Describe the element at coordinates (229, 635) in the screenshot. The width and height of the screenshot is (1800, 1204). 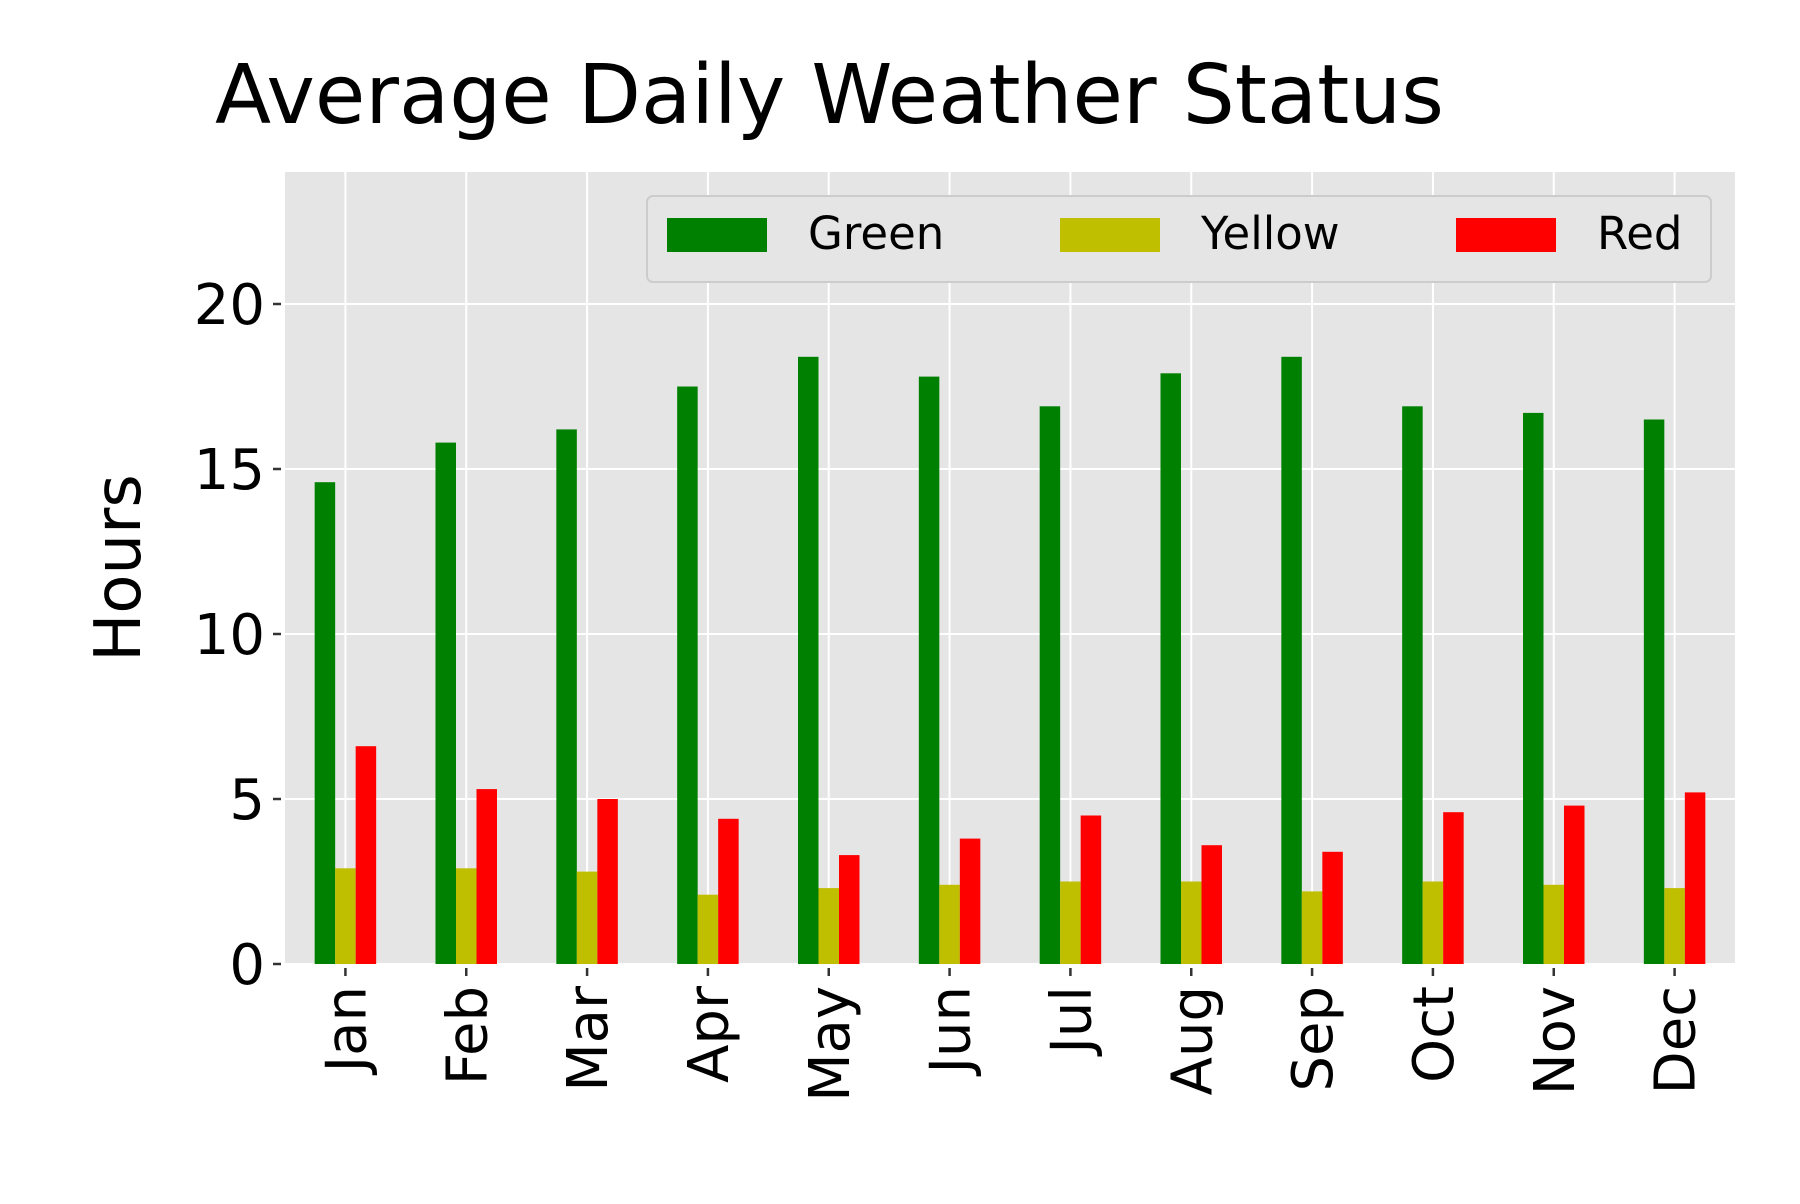
I see `y-tick-label: 10` at that location.